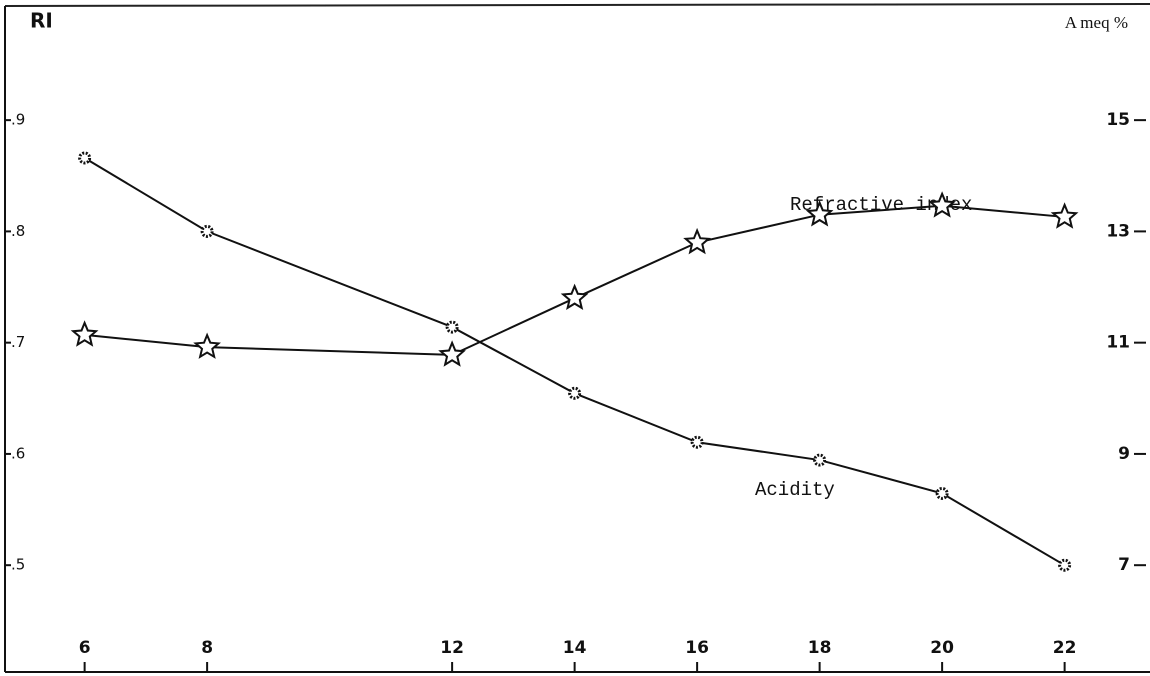  What do you see at coordinates (18, 565) in the screenshot?
I see `y-tick-label: .5` at bounding box center [18, 565].